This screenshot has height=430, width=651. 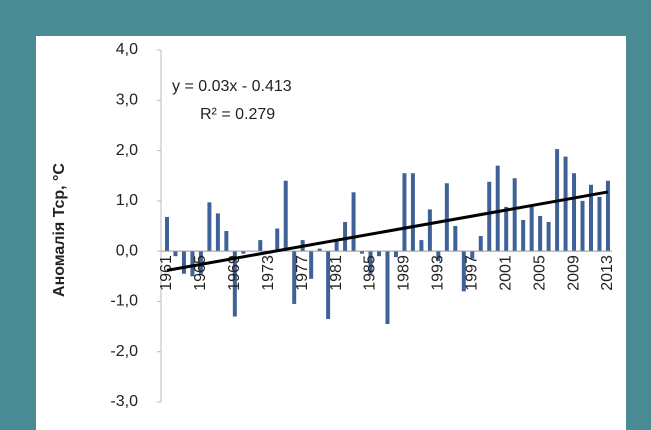 What do you see at coordinates (404, 273) in the screenshot?
I see `x-tick-label: 1989` at bounding box center [404, 273].